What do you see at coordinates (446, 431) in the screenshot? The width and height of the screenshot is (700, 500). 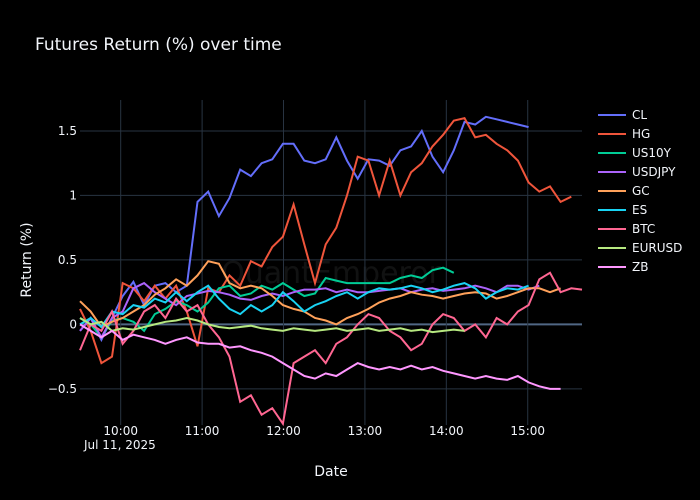 I see `x-tick-label: 14:00` at bounding box center [446, 431].